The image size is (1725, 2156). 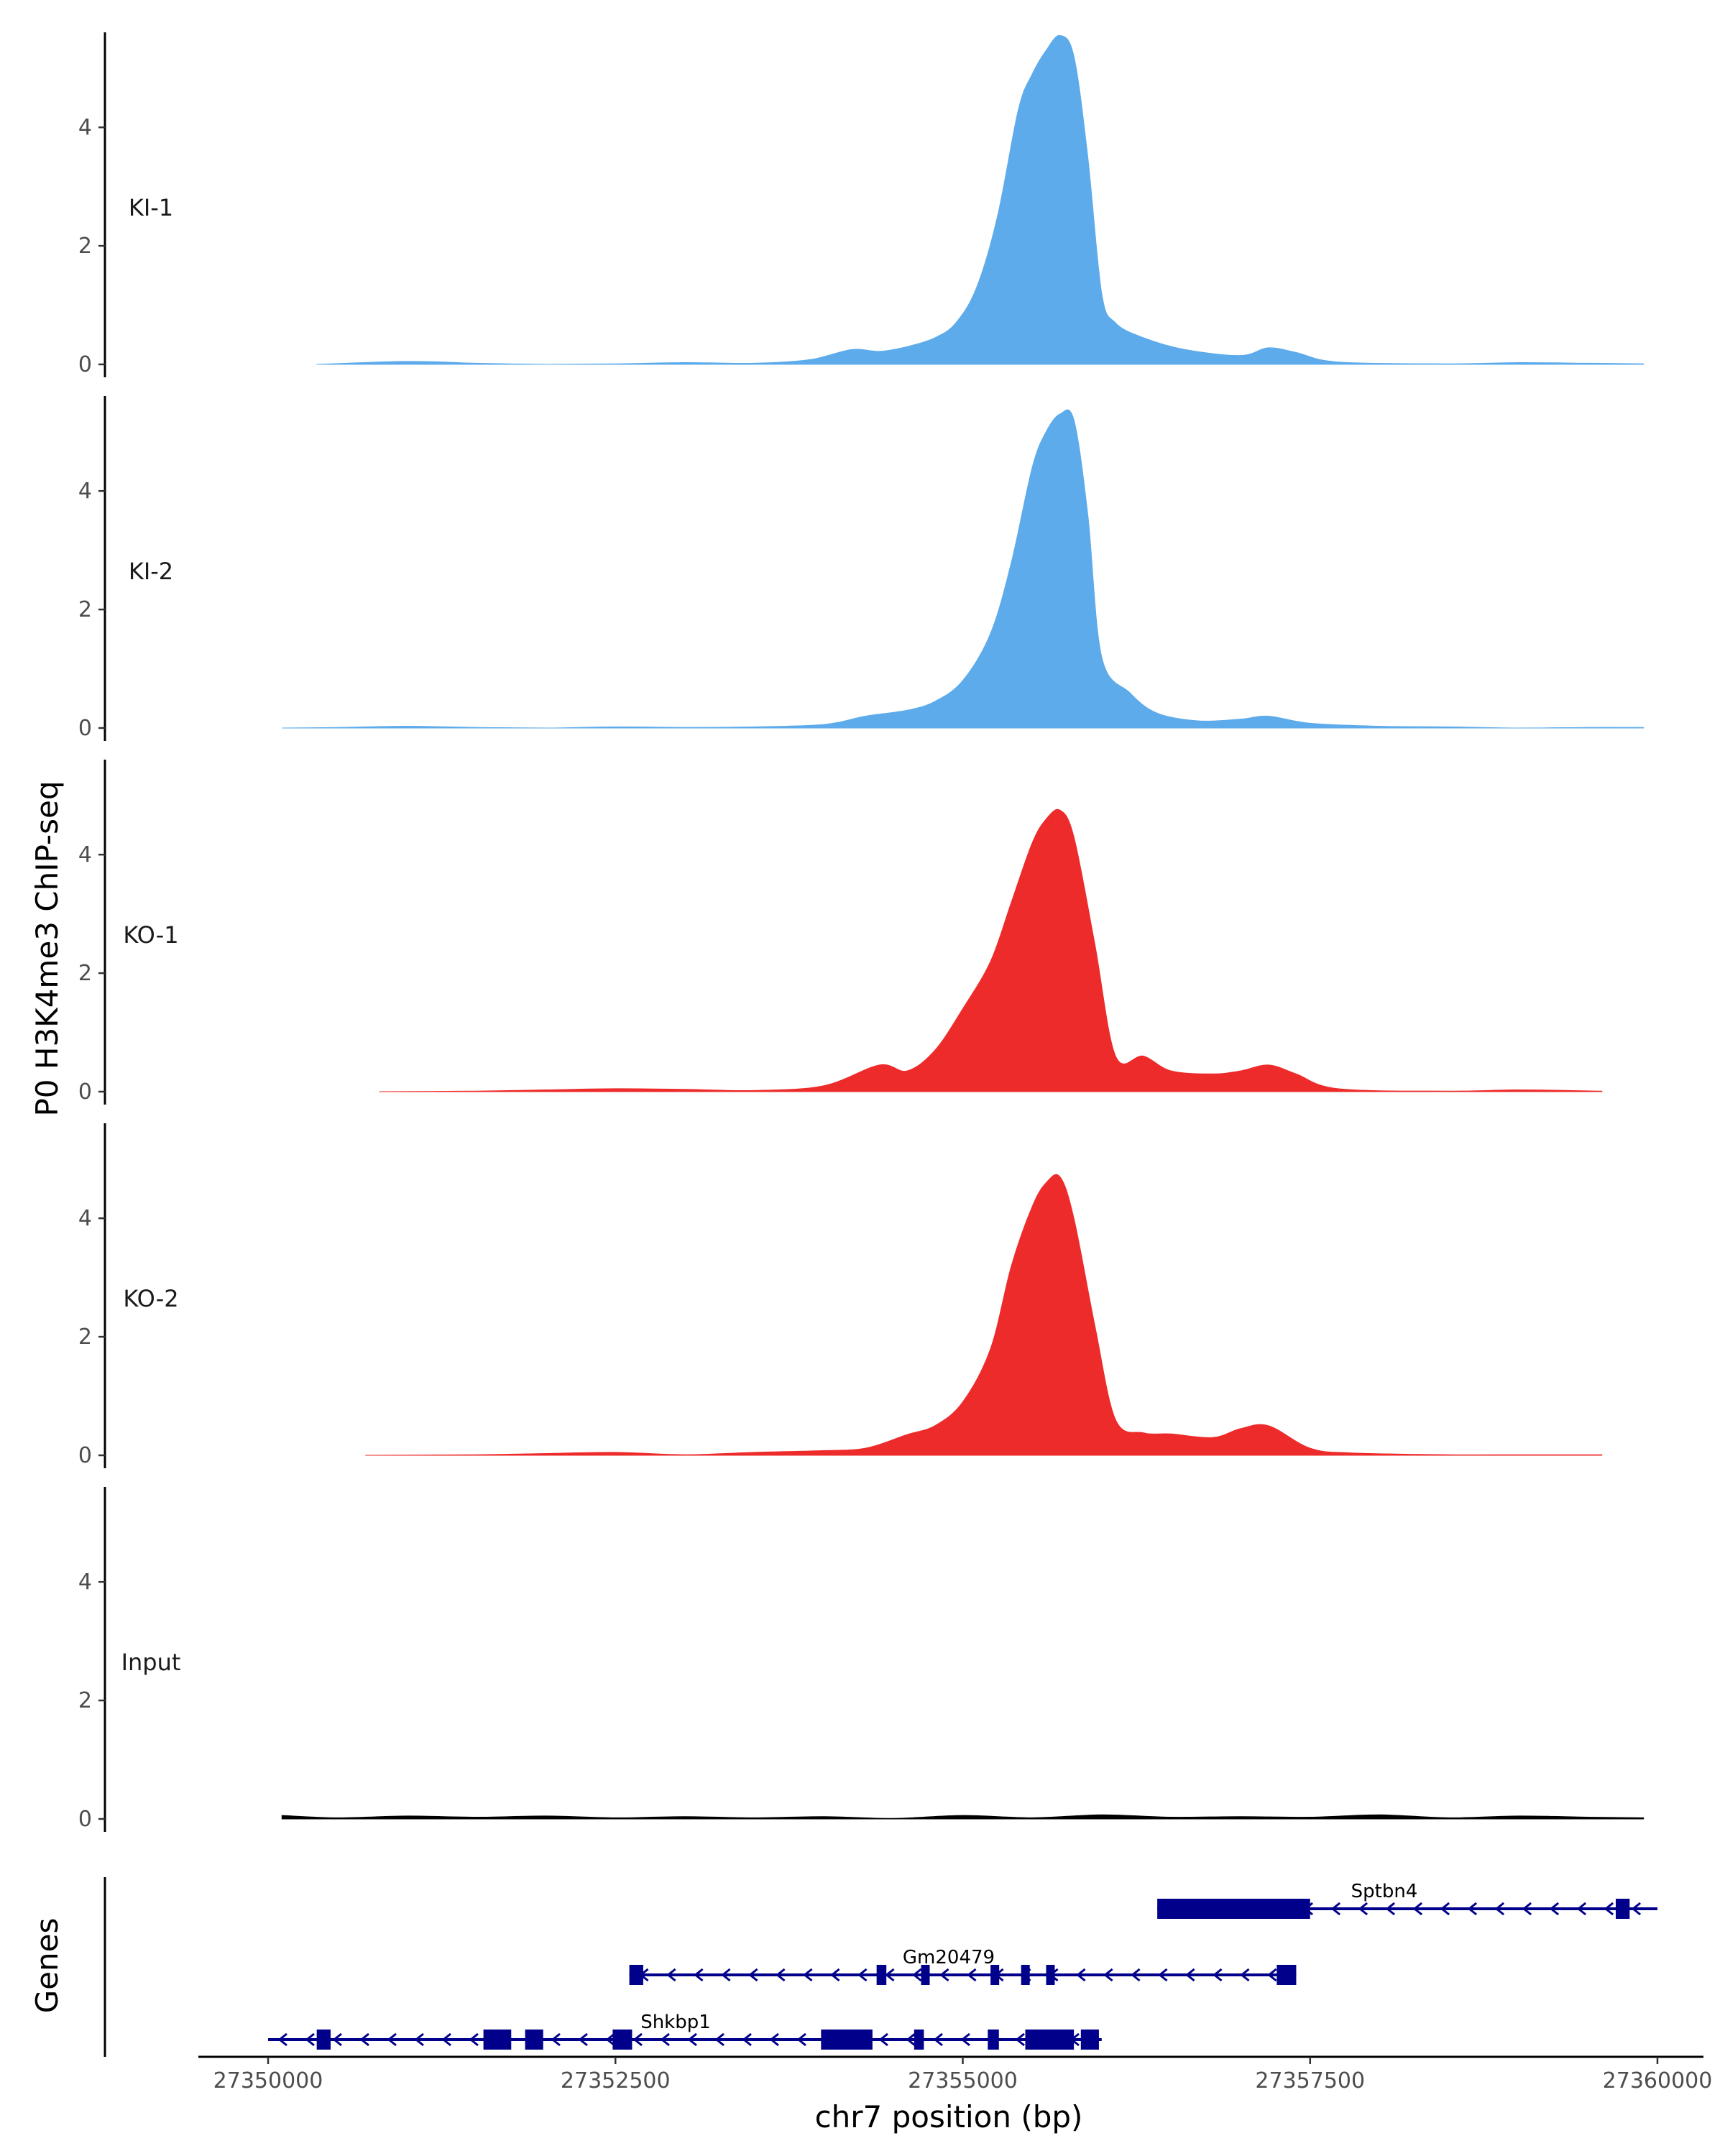 I want to click on track-ki-2: 0 2 4 KI-2, so click(x=861, y=568).